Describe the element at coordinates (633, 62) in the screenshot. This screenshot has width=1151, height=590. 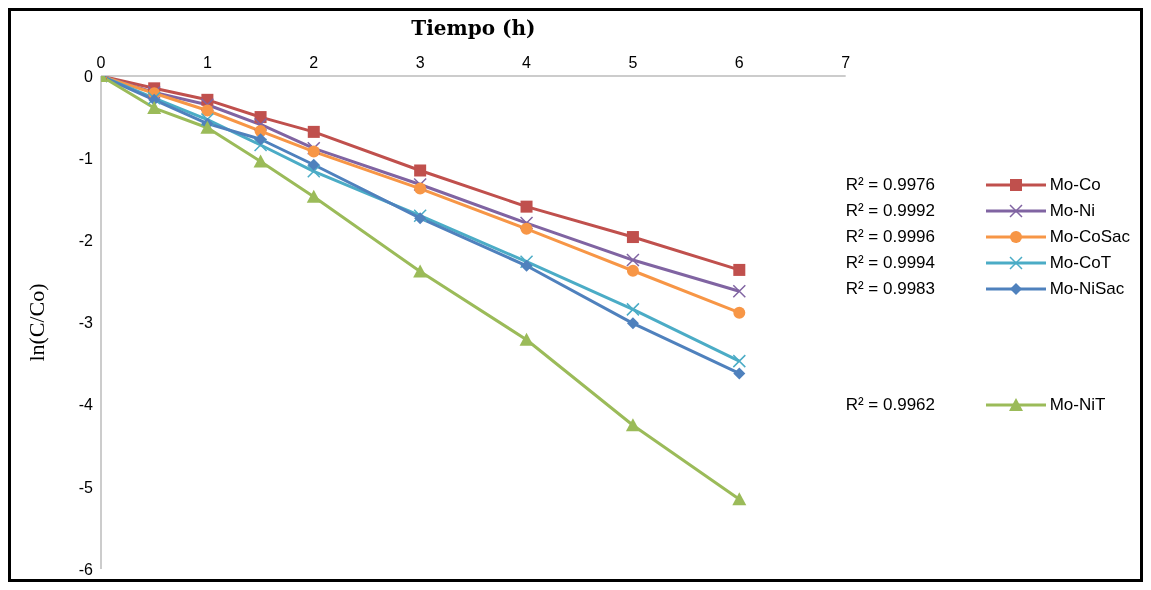
I see `x-tick-label: 5` at that location.